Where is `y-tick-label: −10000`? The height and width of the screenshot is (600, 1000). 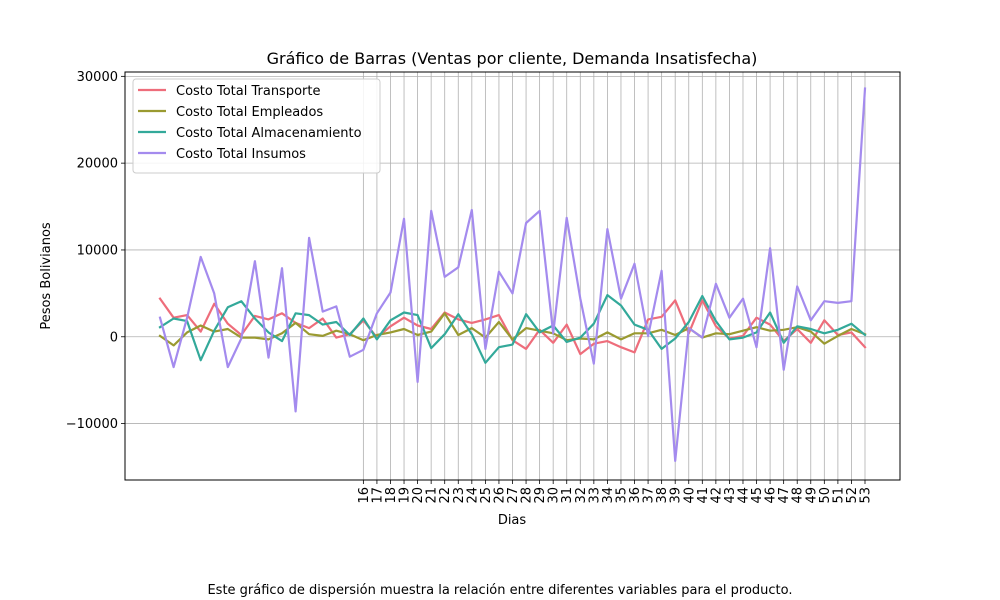
y-tick-label: −10000 is located at coordinates (92, 424).